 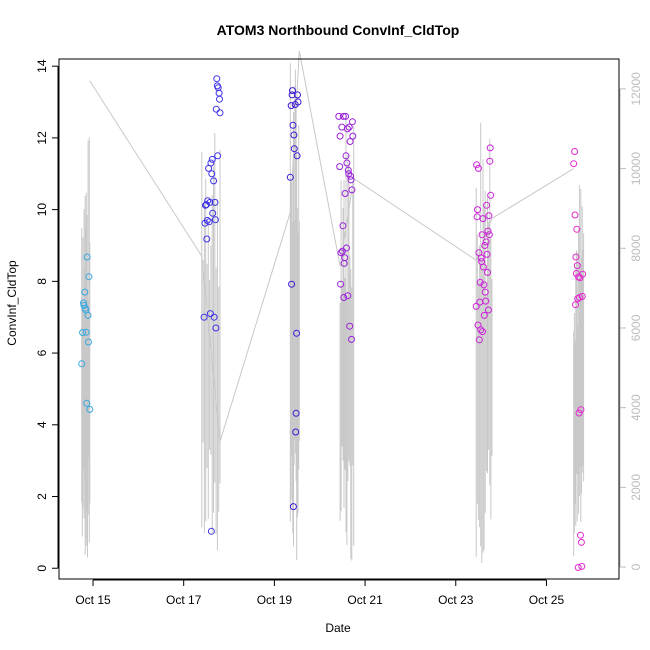 What do you see at coordinates (42, 424) in the screenshot?
I see `y-tick-label: 4` at bounding box center [42, 424].